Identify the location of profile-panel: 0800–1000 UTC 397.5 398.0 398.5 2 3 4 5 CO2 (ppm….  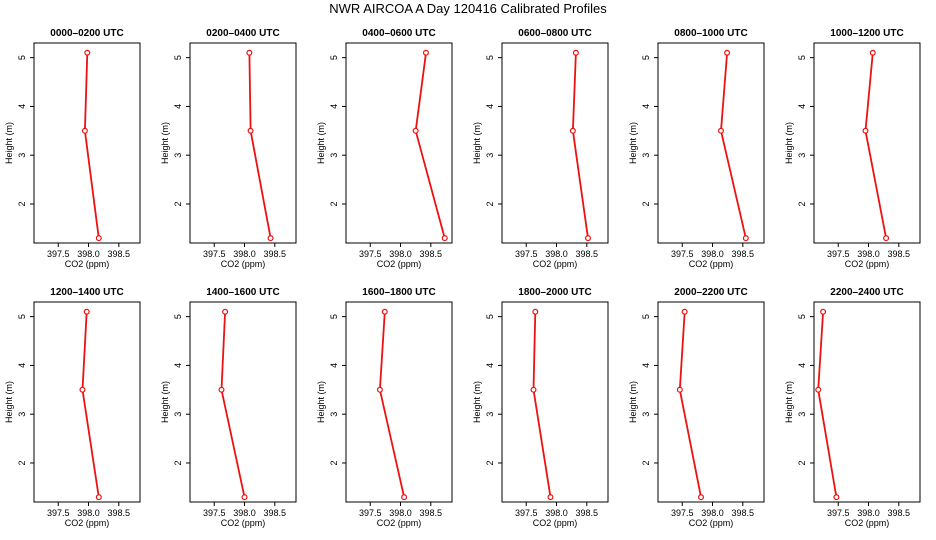
(696, 148).